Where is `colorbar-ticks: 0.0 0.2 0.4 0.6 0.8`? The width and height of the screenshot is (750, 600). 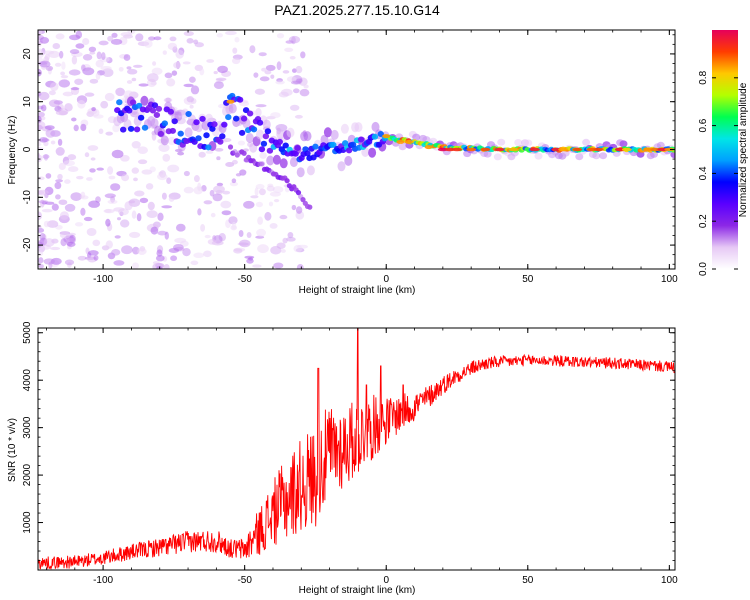
colorbar-ticks: 0.0 0.2 0.4 0.6 0.8 is located at coordinates (718, 173).